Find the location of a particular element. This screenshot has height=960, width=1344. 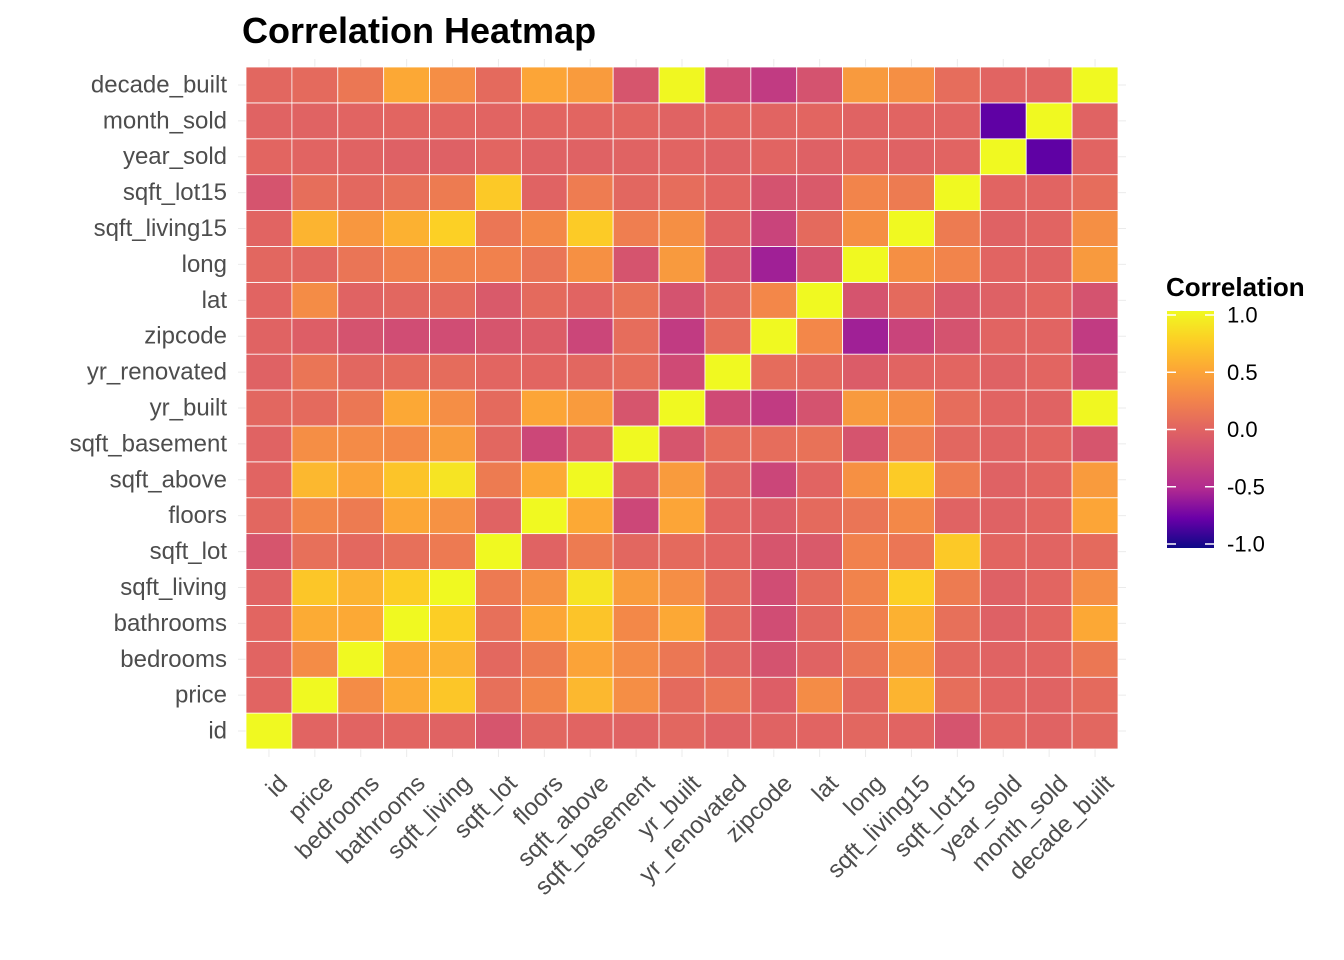

heatmap-cell-sqft_above-year_sold is located at coordinates (1003, 480).